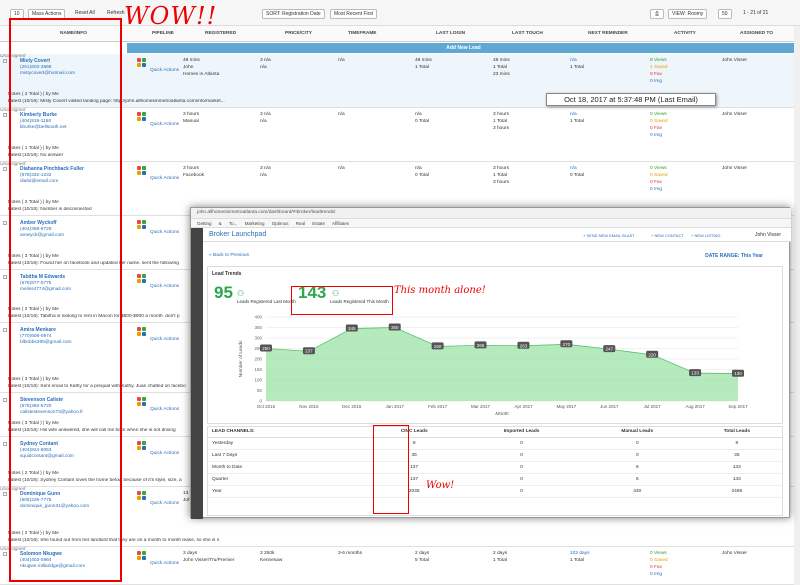 The width and height of the screenshot is (800, 585). What do you see at coordinates (52, 412) in the screenshot?
I see `lead-email: calistestevenson73@yahoo.fr` at bounding box center [52, 412].